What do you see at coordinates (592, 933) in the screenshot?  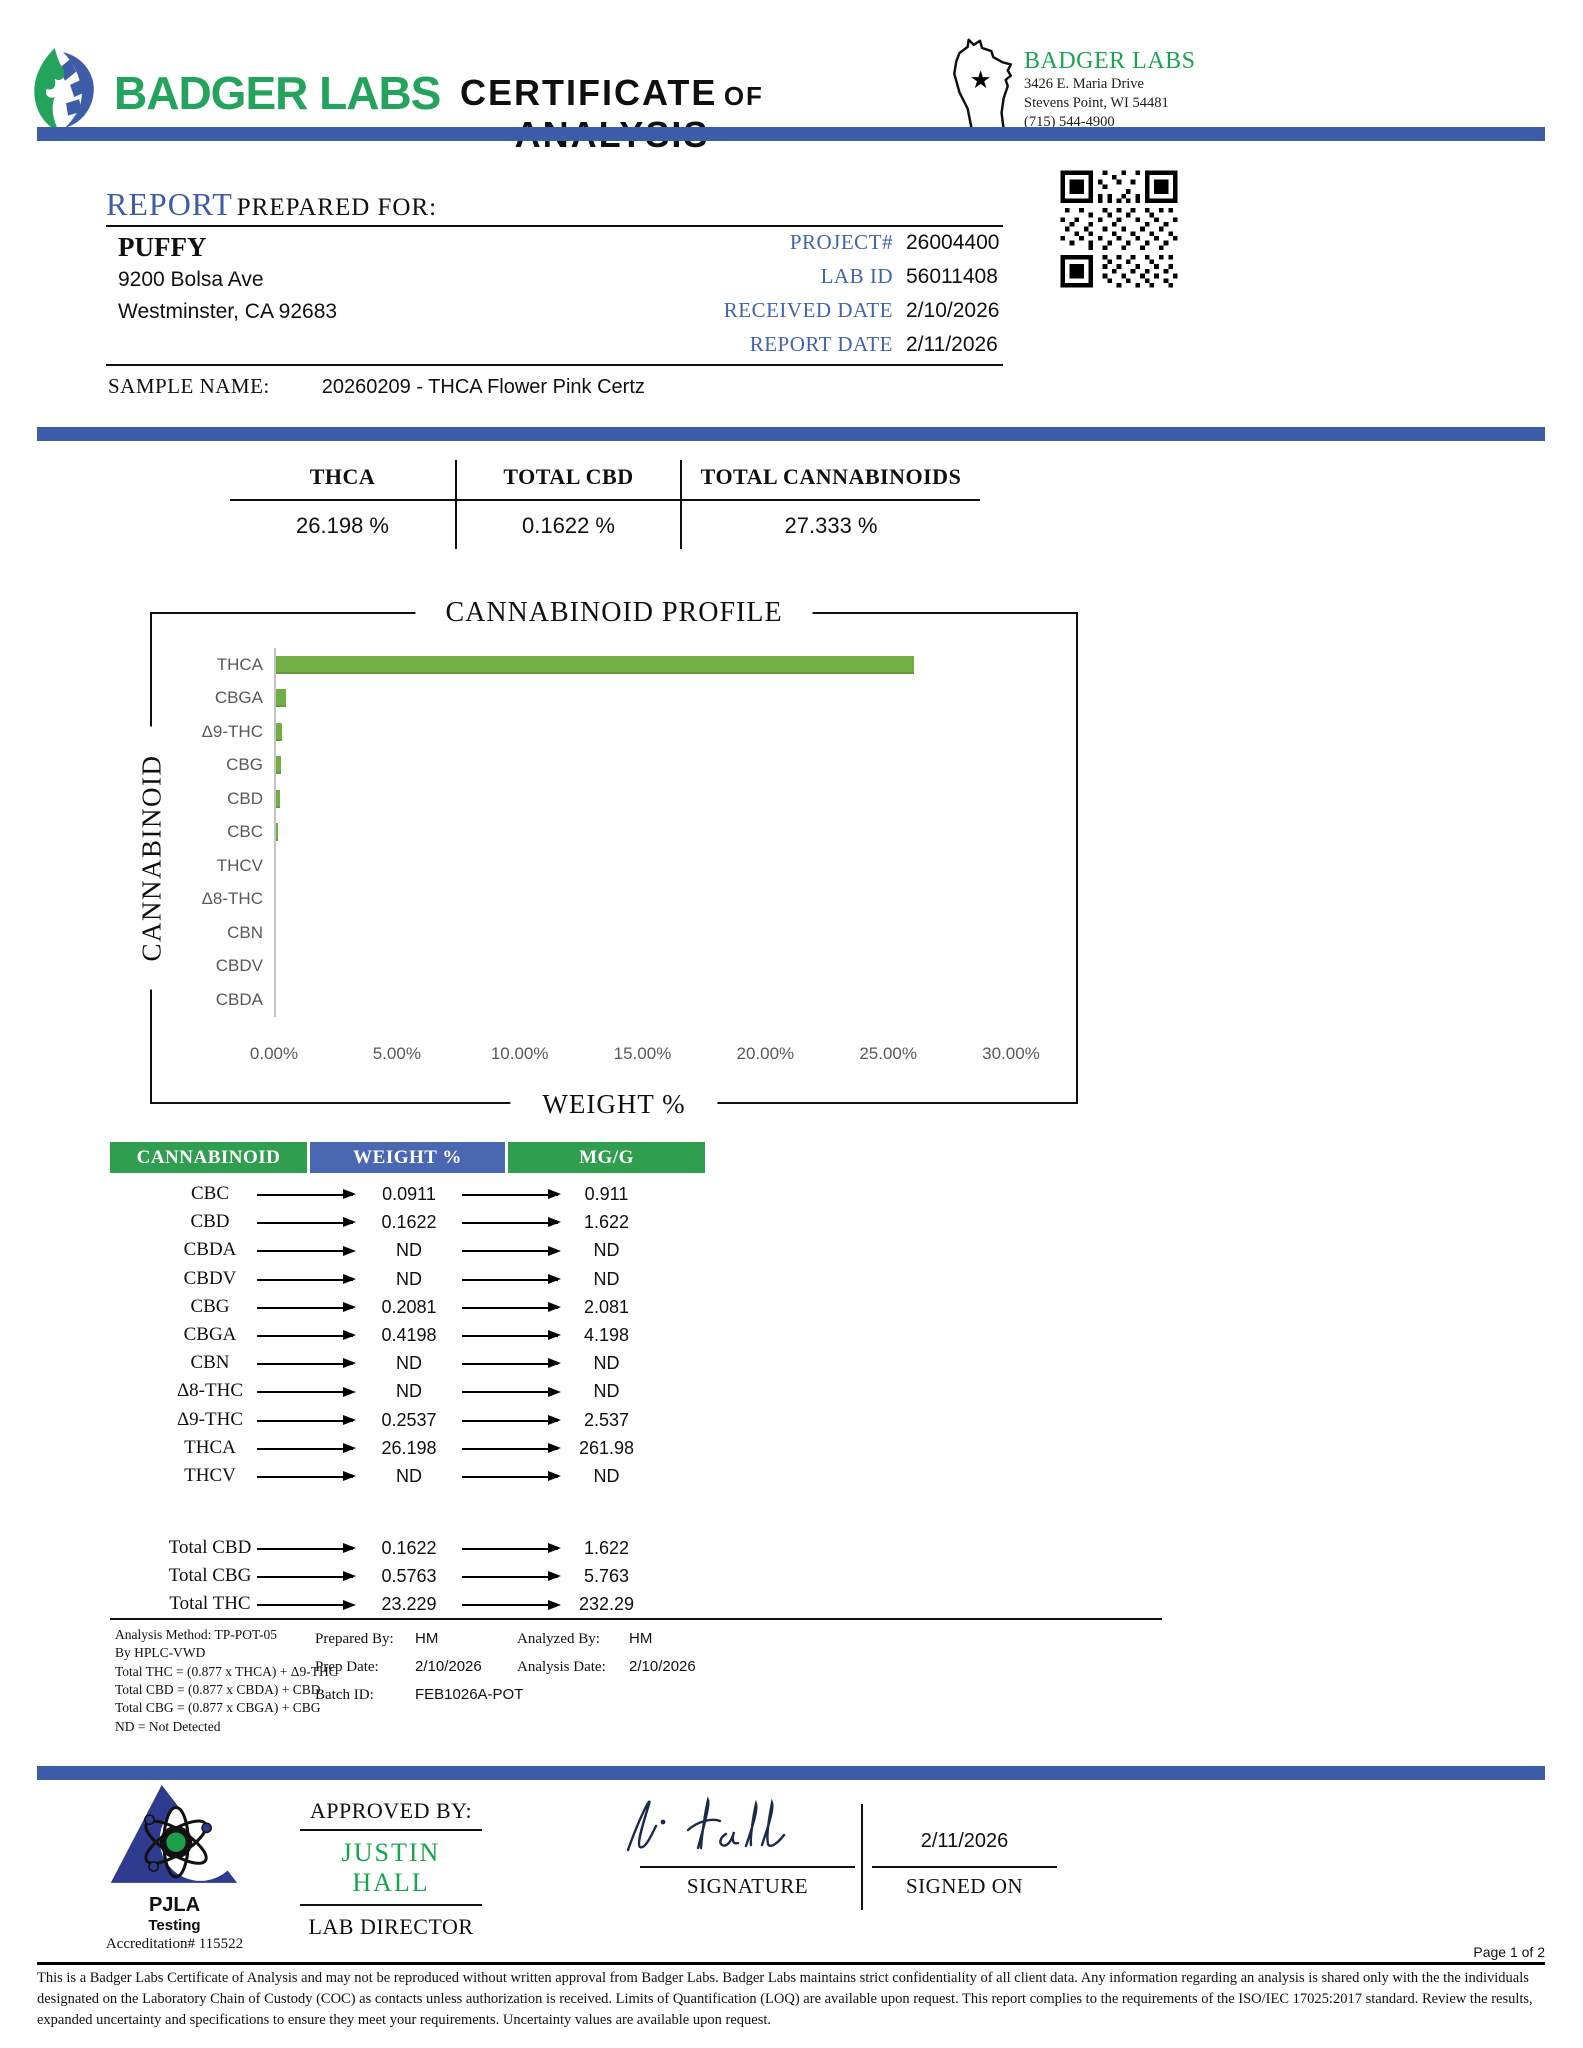 I see `chart-row-cbn: CBN` at bounding box center [592, 933].